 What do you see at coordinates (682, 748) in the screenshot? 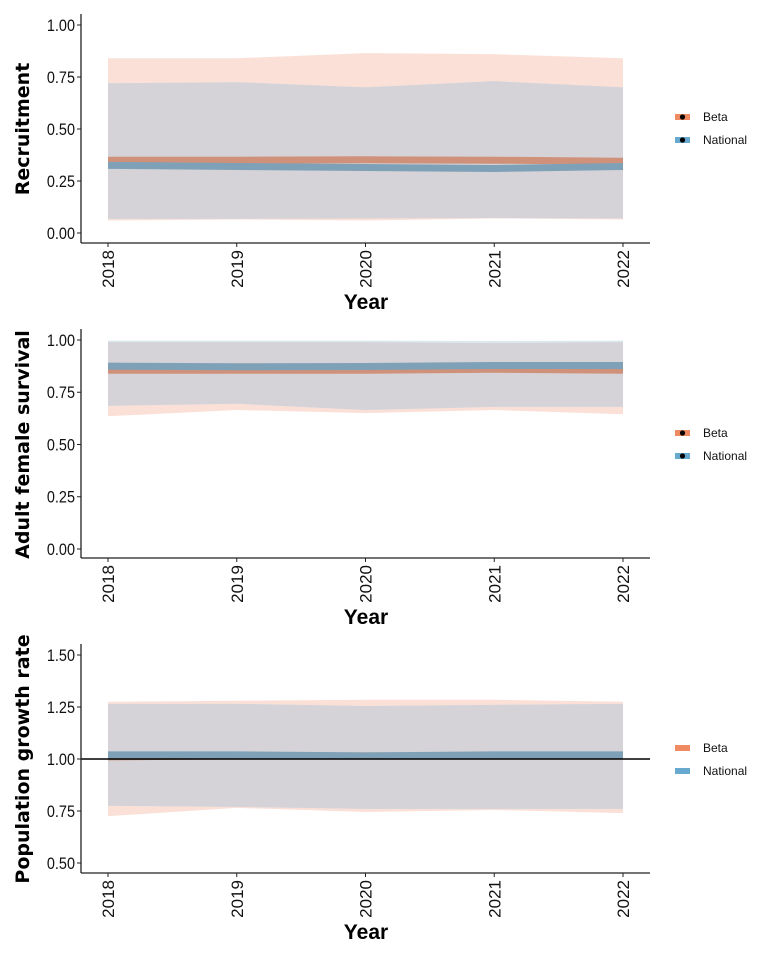
I see `legend-key-beta` at bounding box center [682, 748].